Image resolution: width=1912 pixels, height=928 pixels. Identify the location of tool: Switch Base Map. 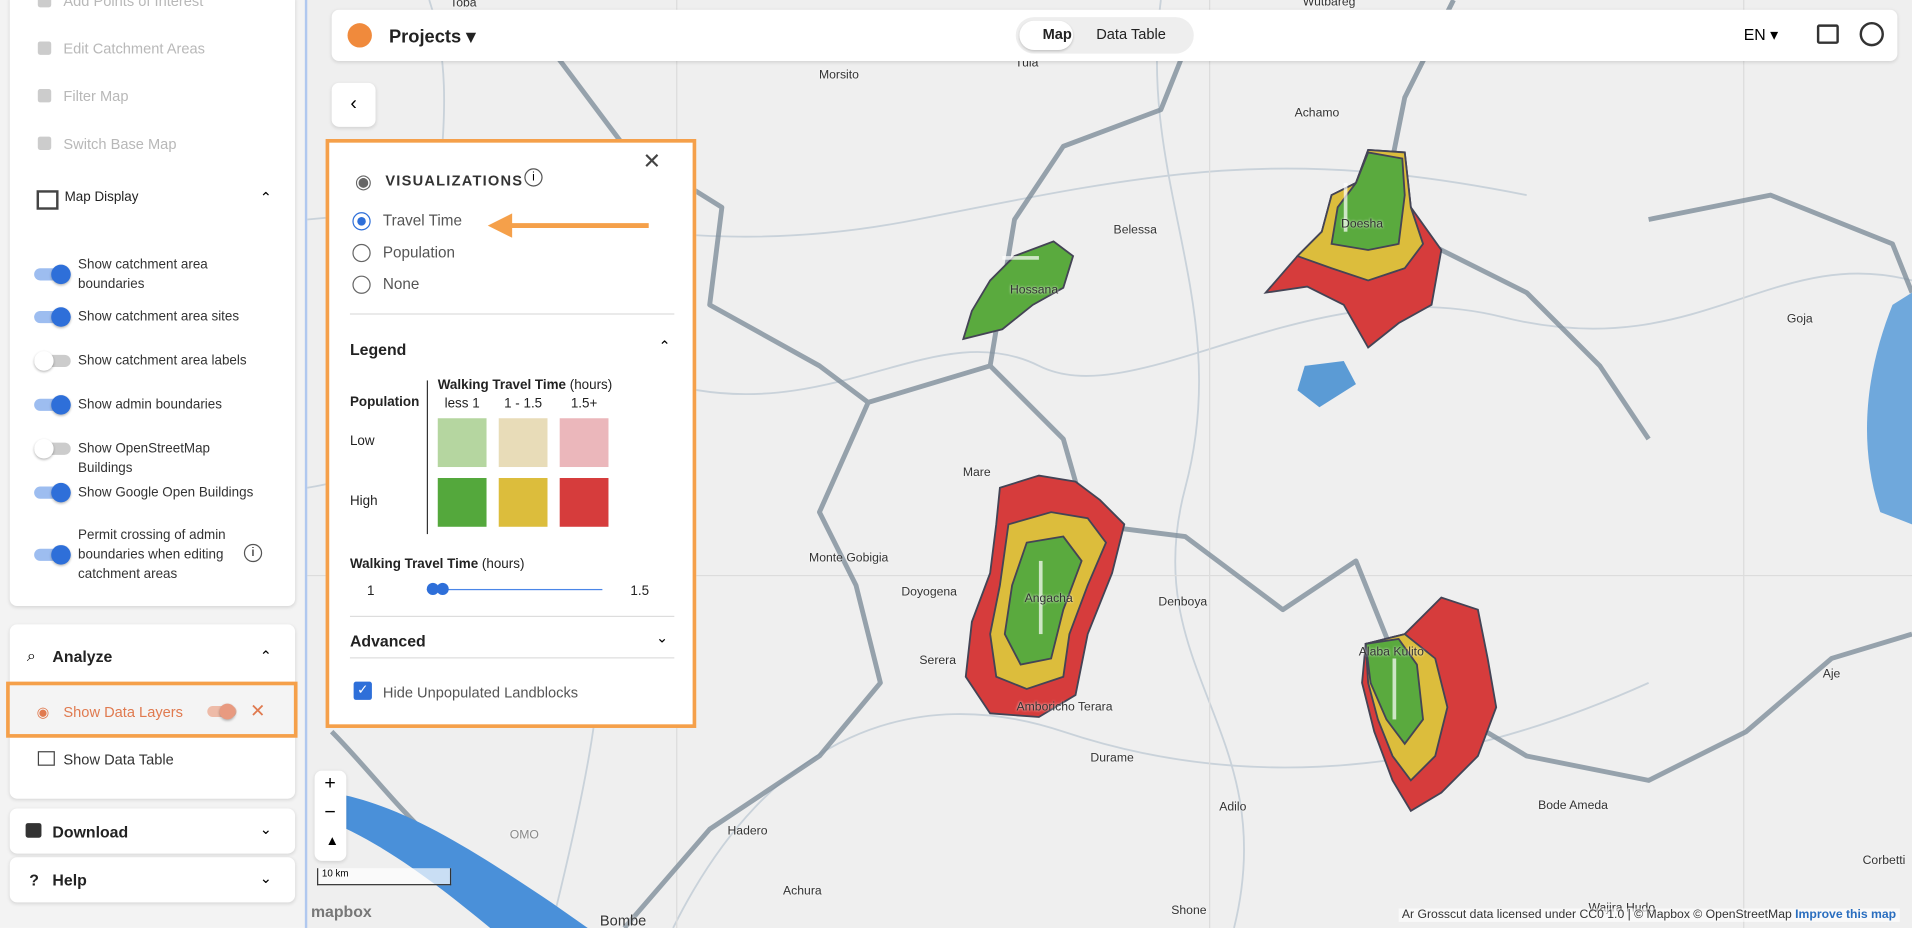
(120, 144).